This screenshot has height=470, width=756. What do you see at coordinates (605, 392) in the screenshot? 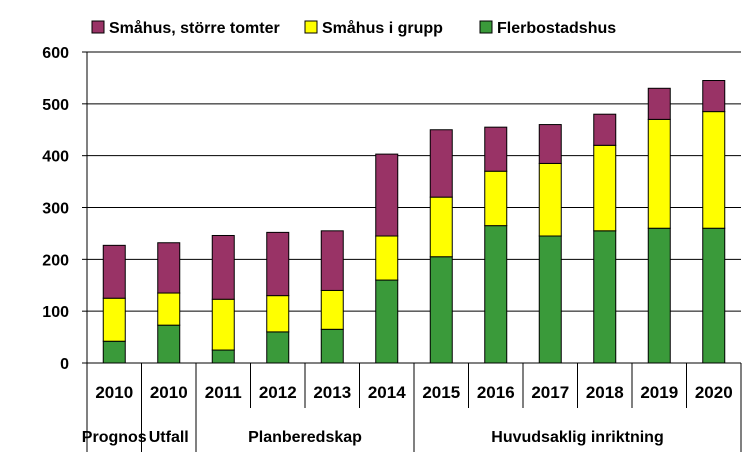
I see `category-label: 2018` at bounding box center [605, 392].